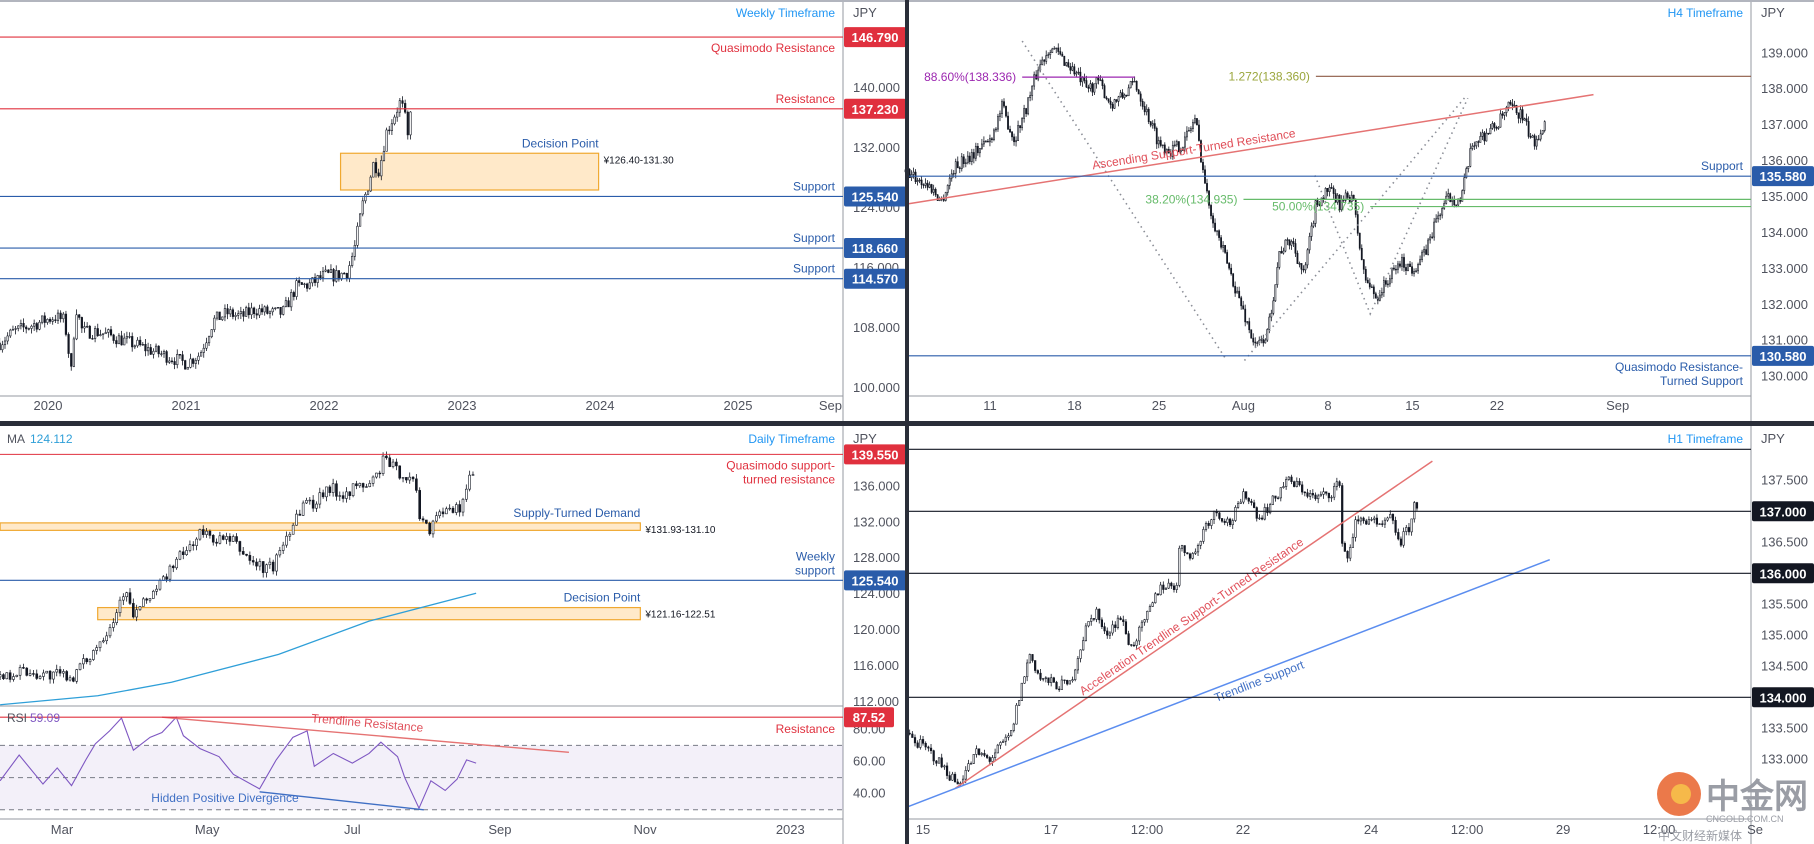 The image size is (1814, 844). I want to click on ma-label: MA, so click(16, 439).